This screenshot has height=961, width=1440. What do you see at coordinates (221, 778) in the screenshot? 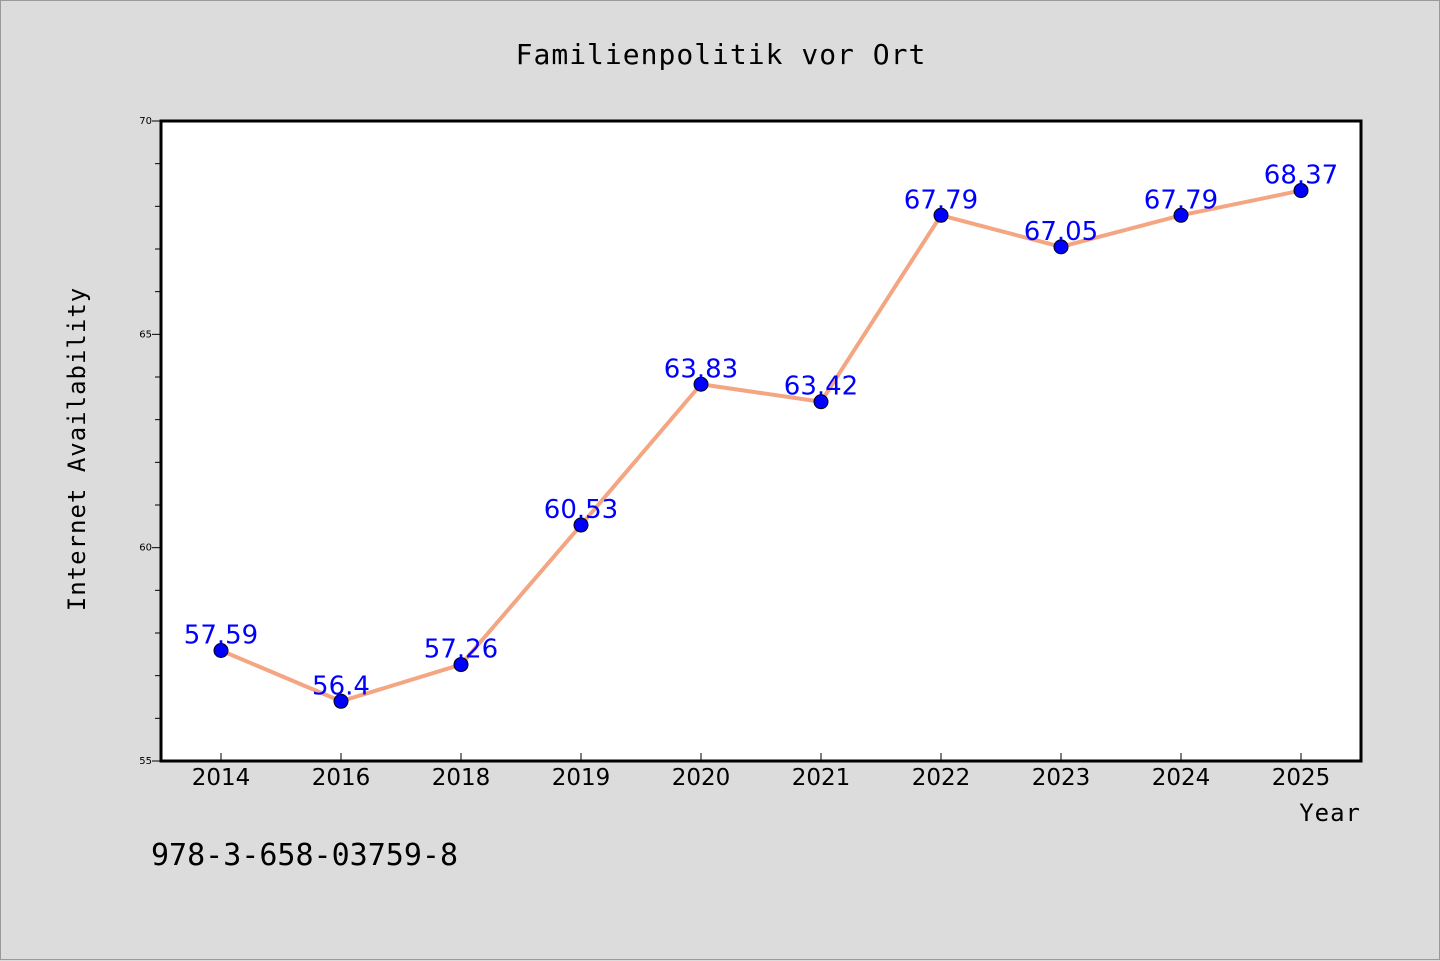
I see `x-tick-label: 2014` at bounding box center [221, 778].